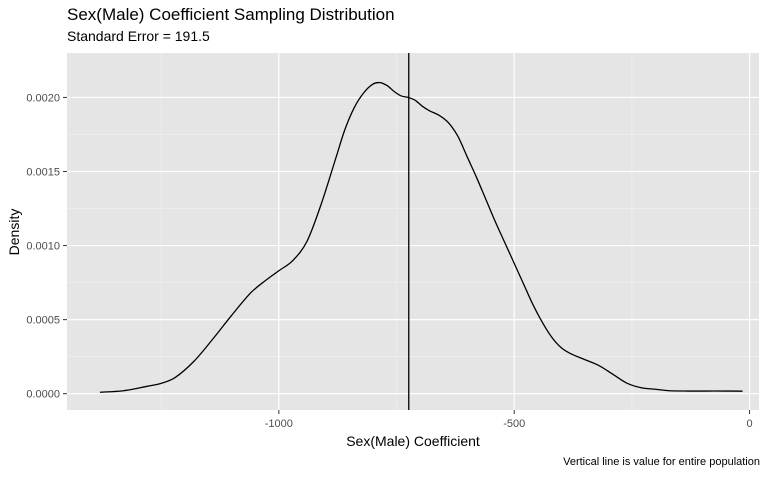  What do you see at coordinates (43, 321) in the screenshot?
I see `y-tick-label: 0.0005` at bounding box center [43, 321].